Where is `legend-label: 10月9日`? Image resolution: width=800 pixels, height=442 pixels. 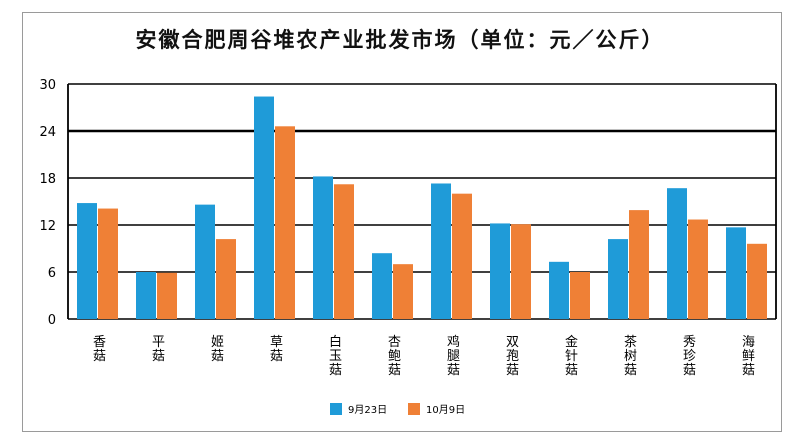 legend-label: 10月9日 is located at coordinates (445, 410).